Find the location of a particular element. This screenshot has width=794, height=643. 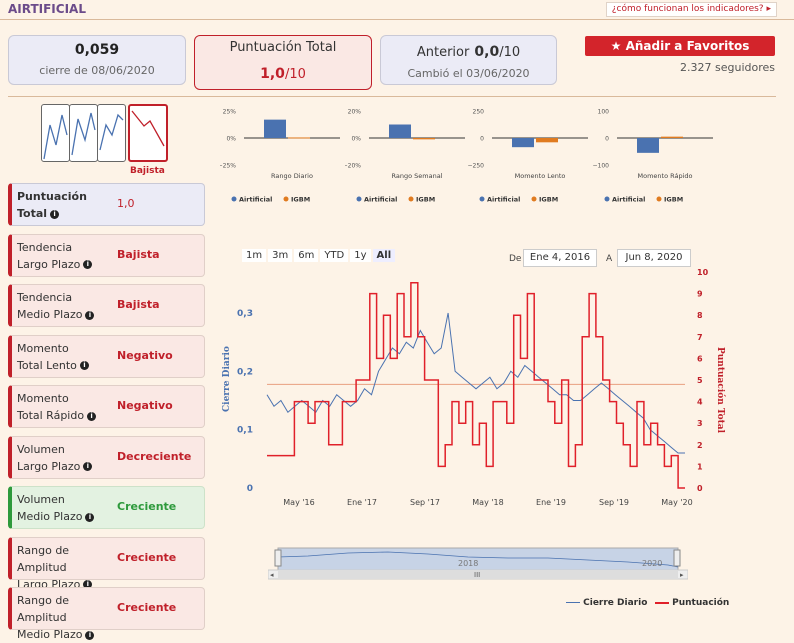

y-right-tick-label: 0 is located at coordinates (700, 488).